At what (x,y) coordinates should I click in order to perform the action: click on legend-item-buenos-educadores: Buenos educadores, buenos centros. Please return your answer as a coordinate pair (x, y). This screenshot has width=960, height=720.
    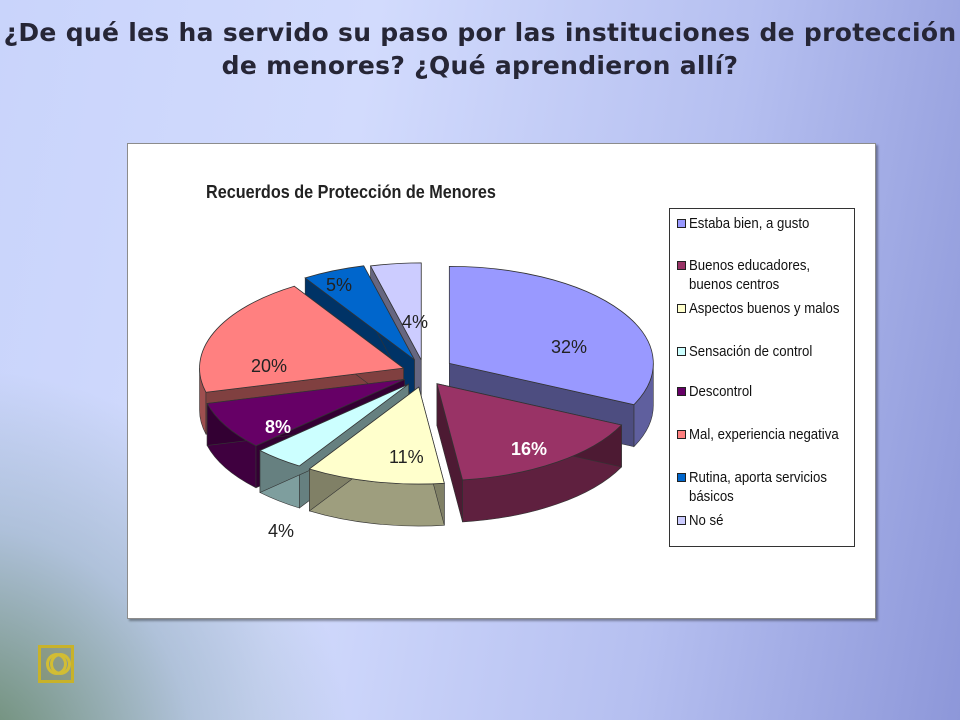
    Looking at the image, I should click on (764, 275).